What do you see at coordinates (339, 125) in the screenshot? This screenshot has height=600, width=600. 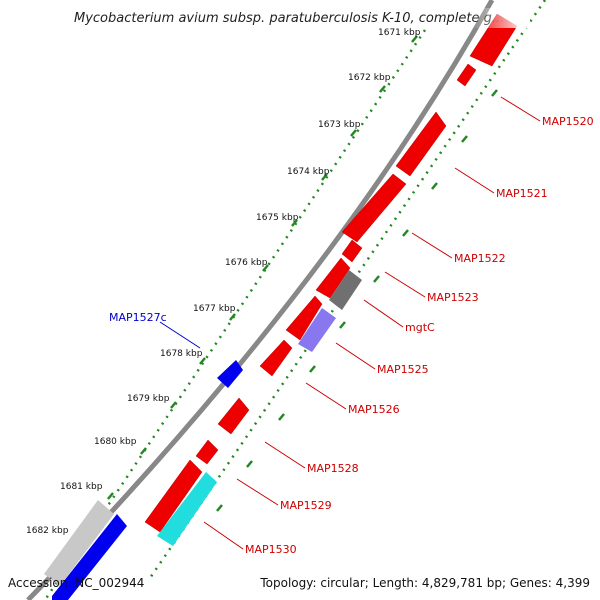 I see `tick-label: 1673 kbp` at bounding box center [339, 125].